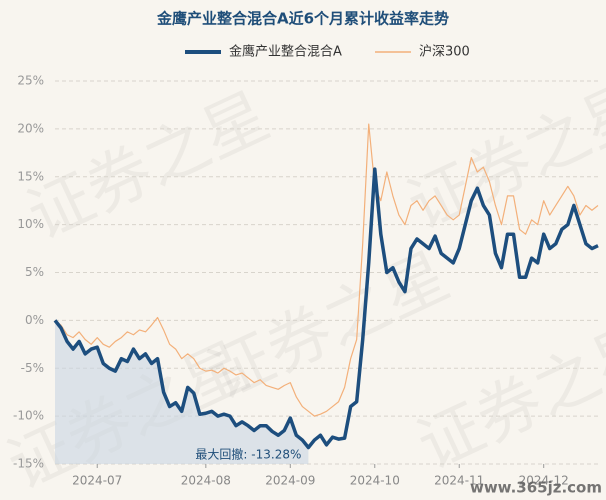 The height and width of the screenshot is (500, 606). Describe the element at coordinates (30, 224) in the screenshot. I see `y-tick-label: 10%` at that location.